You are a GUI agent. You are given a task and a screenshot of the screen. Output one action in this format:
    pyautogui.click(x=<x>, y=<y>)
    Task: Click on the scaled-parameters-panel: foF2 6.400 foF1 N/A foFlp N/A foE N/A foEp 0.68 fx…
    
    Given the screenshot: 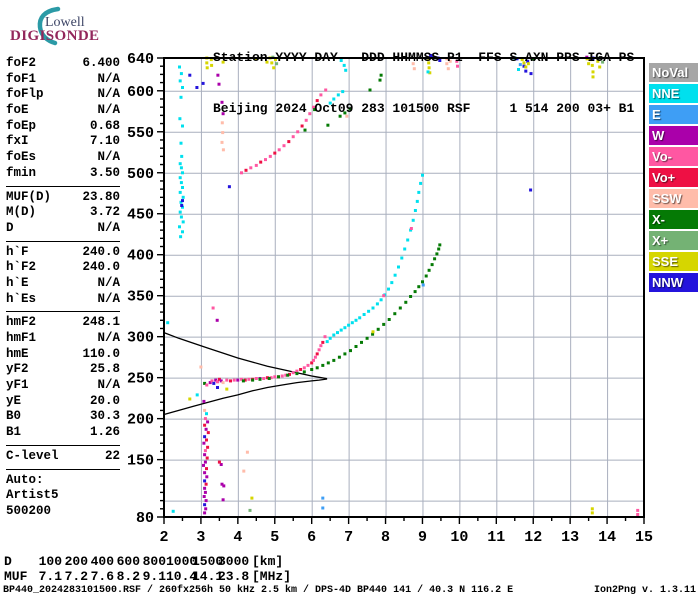 What is the action you would take?
    pyautogui.click(x=63, y=288)
    